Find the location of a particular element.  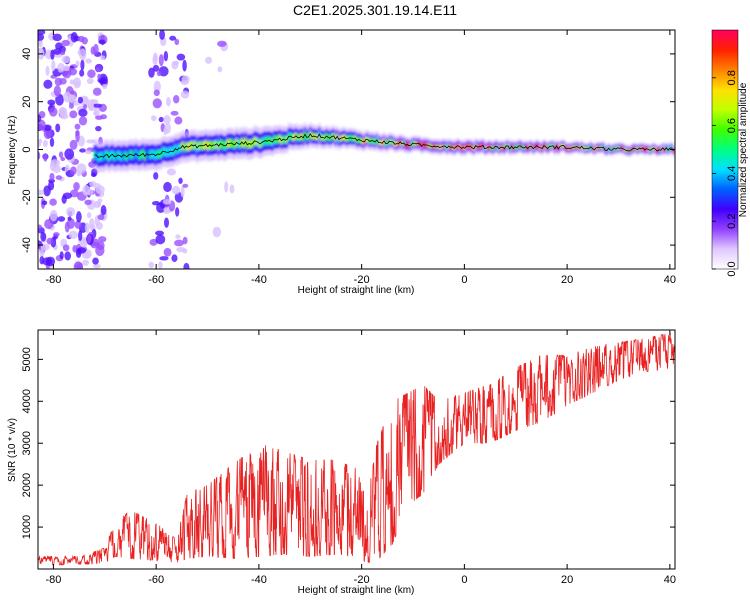

x-tick-label: -40 is located at coordinates (259, 580).